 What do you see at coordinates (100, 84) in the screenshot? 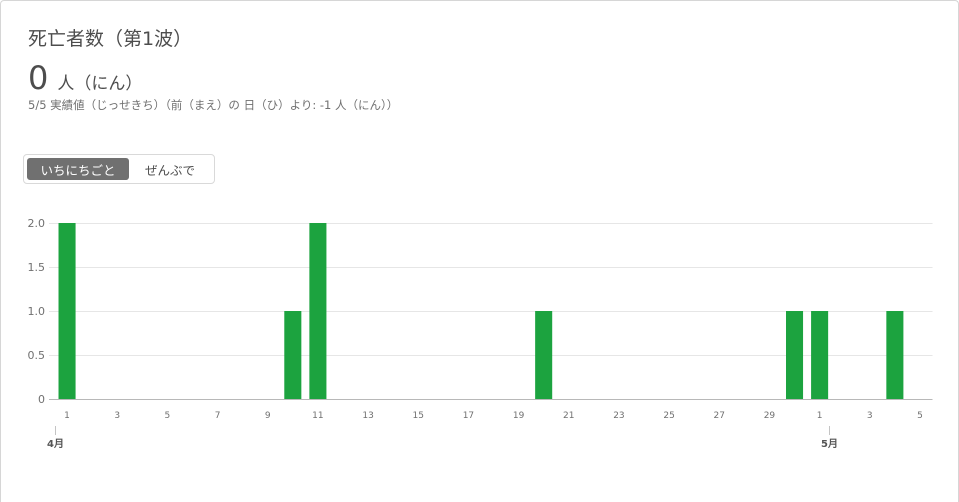
I see `headline-unit: 人（にん）` at bounding box center [100, 84].